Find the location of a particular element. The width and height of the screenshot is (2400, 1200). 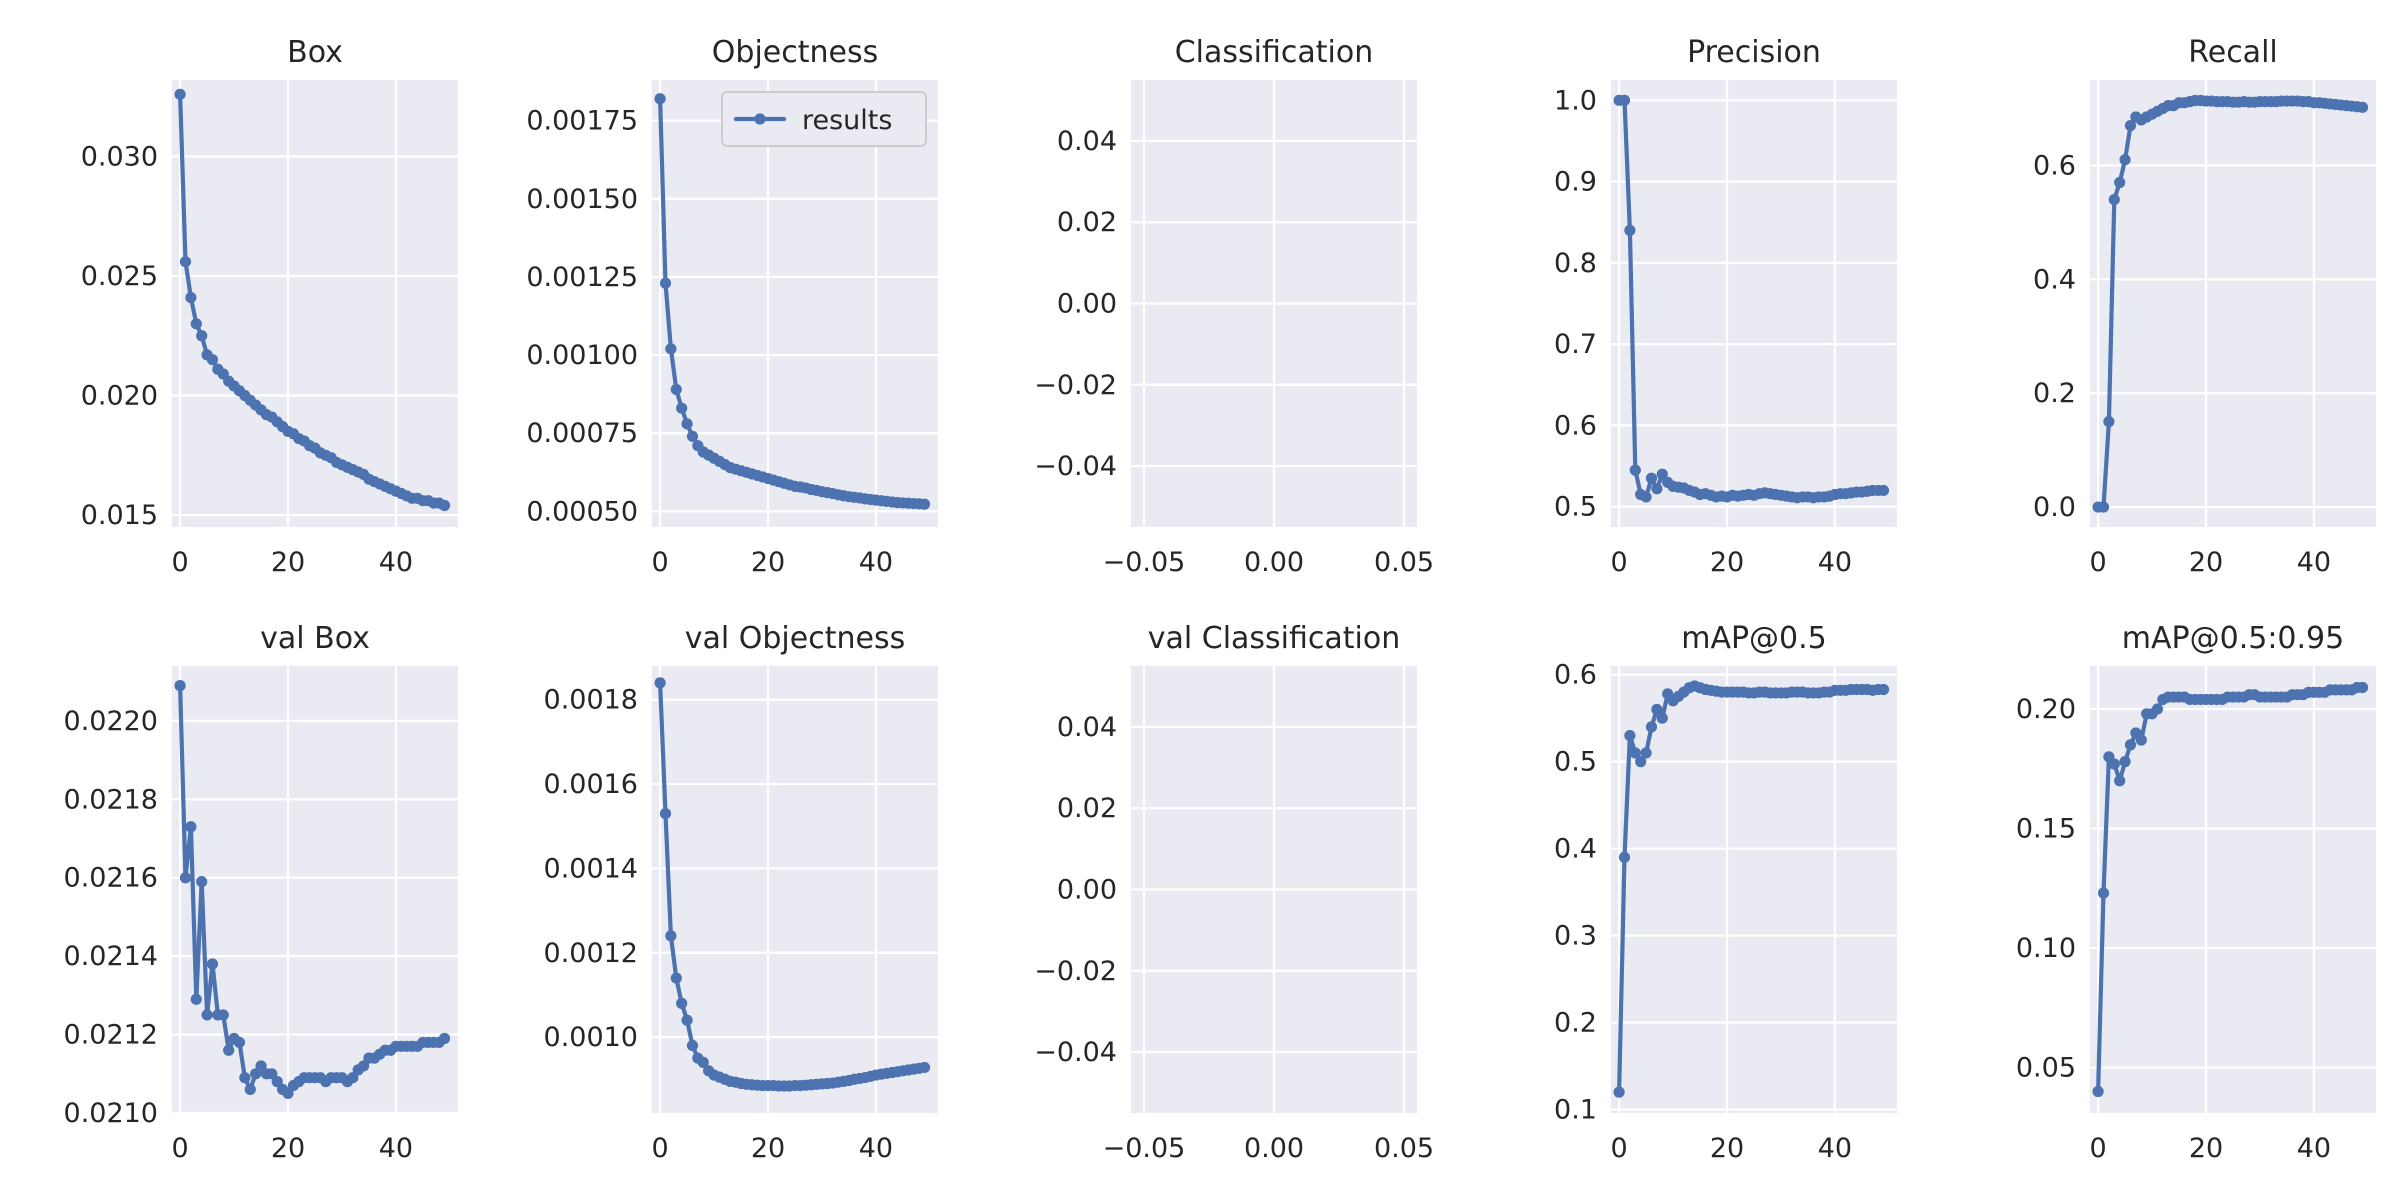

y-tick-label: 0.8 is located at coordinates (1575, 263).